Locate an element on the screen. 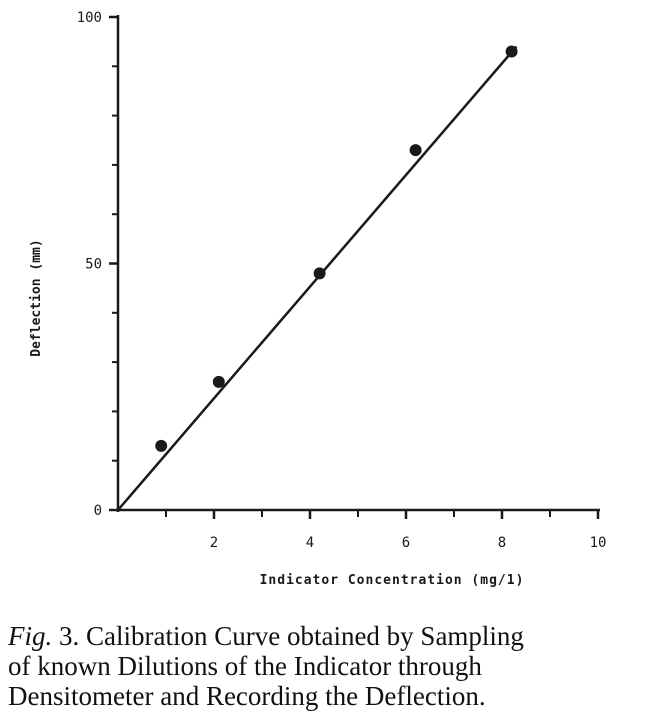 The image size is (650, 723). x-tick-label: 2 is located at coordinates (214, 543).